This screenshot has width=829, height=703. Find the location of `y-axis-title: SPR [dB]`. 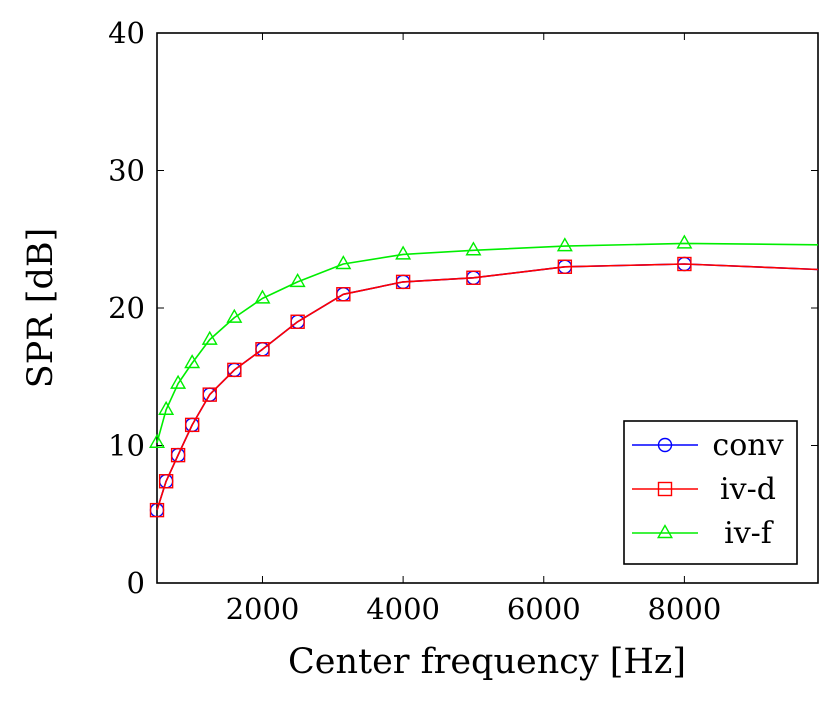

y-axis-title: SPR [dB] is located at coordinates (41, 308).